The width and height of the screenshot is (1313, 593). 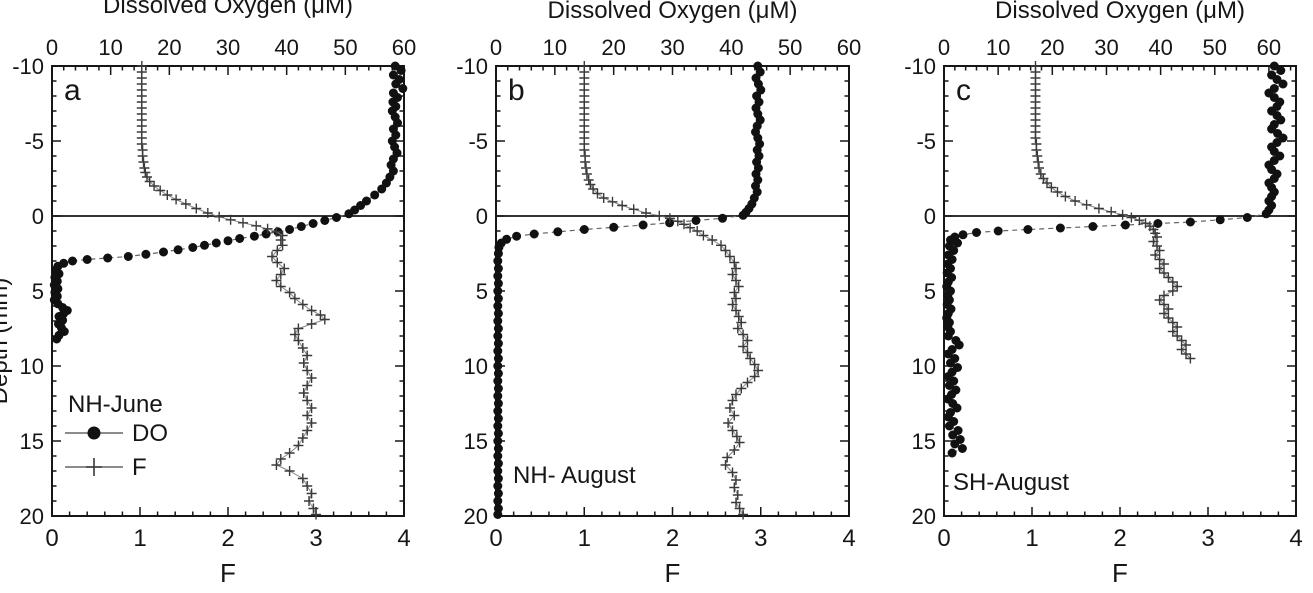 What do you see at coordinates (574, 475) in the screenshot?
I see `station-label: NH- August` at bounding box center [574, 475].